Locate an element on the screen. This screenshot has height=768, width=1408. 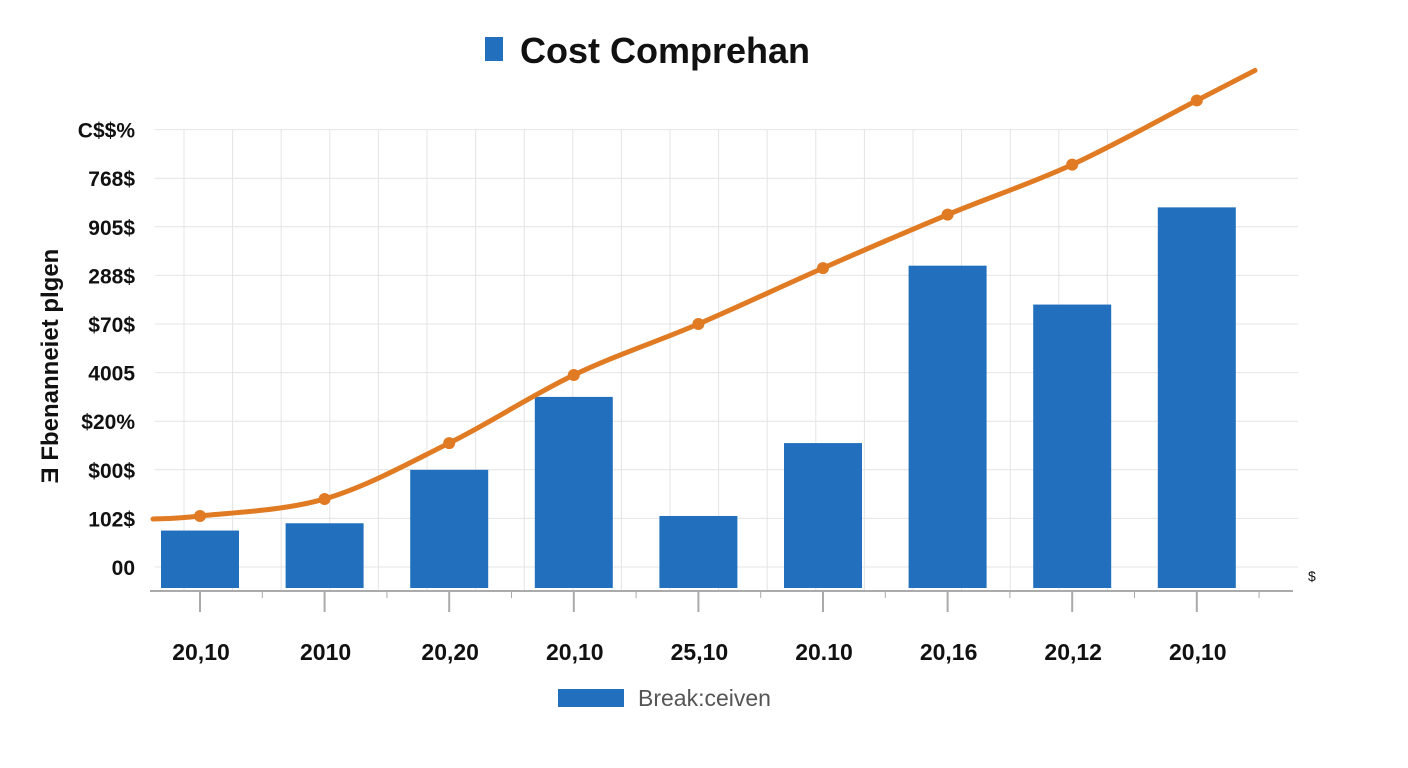
x-tick-label: 25,10 is located at coordinates (700, 652).